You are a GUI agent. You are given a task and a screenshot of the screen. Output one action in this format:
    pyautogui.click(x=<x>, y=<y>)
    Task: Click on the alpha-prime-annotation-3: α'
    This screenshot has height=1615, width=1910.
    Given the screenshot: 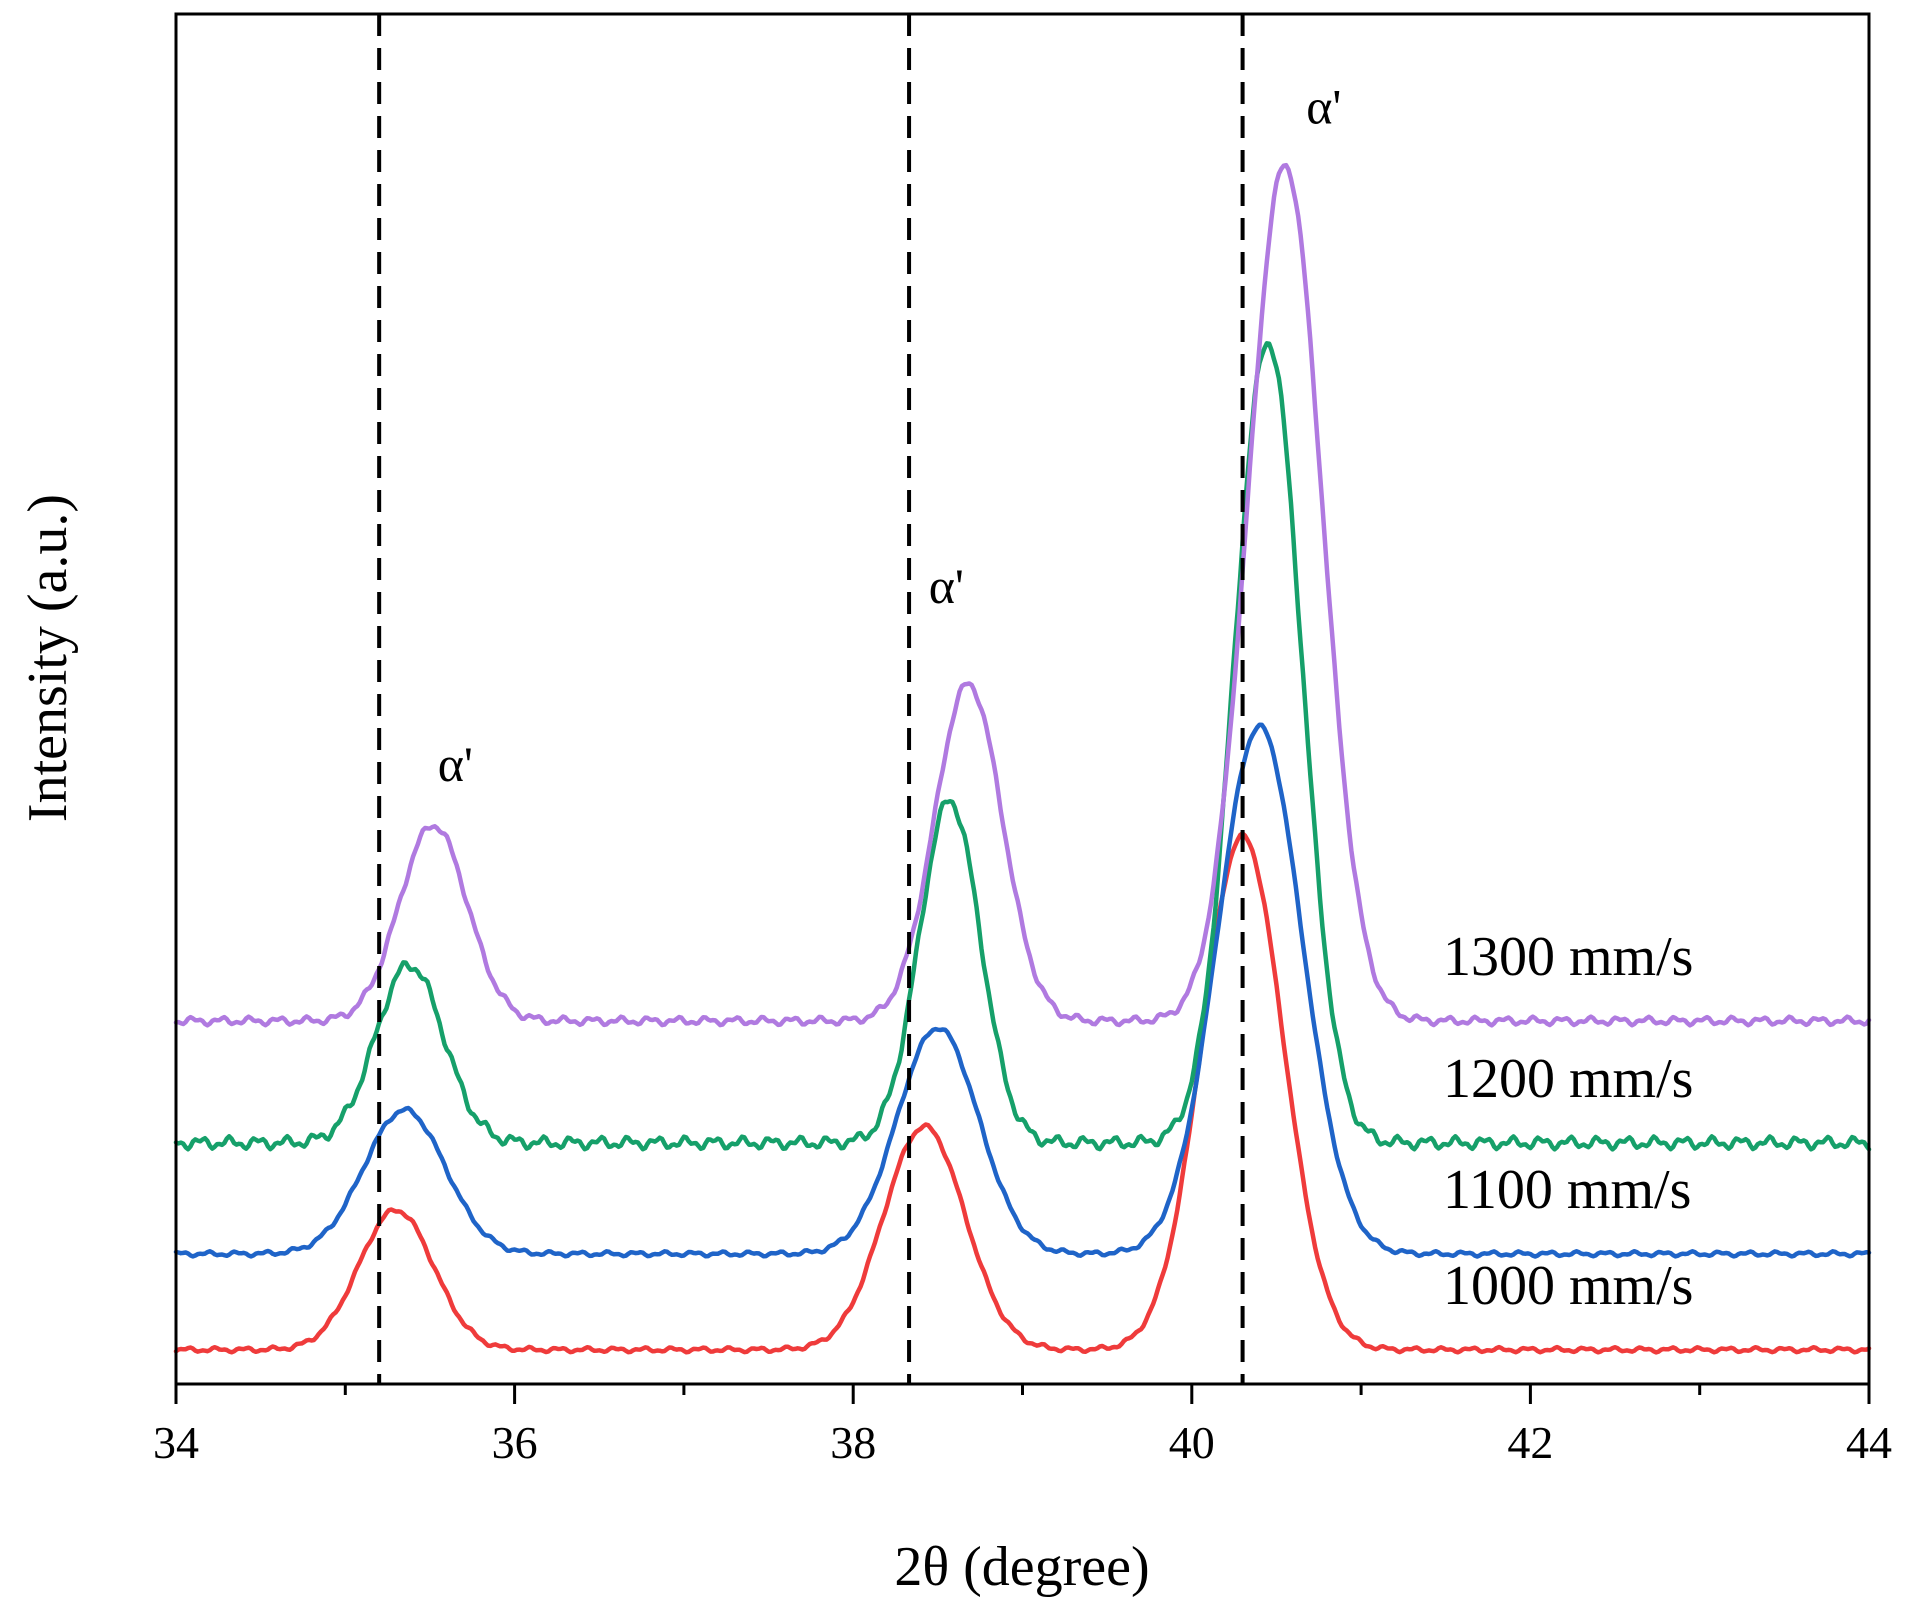 What is the action you would take?
    pyautogui.click(x=1323, y=107)
    